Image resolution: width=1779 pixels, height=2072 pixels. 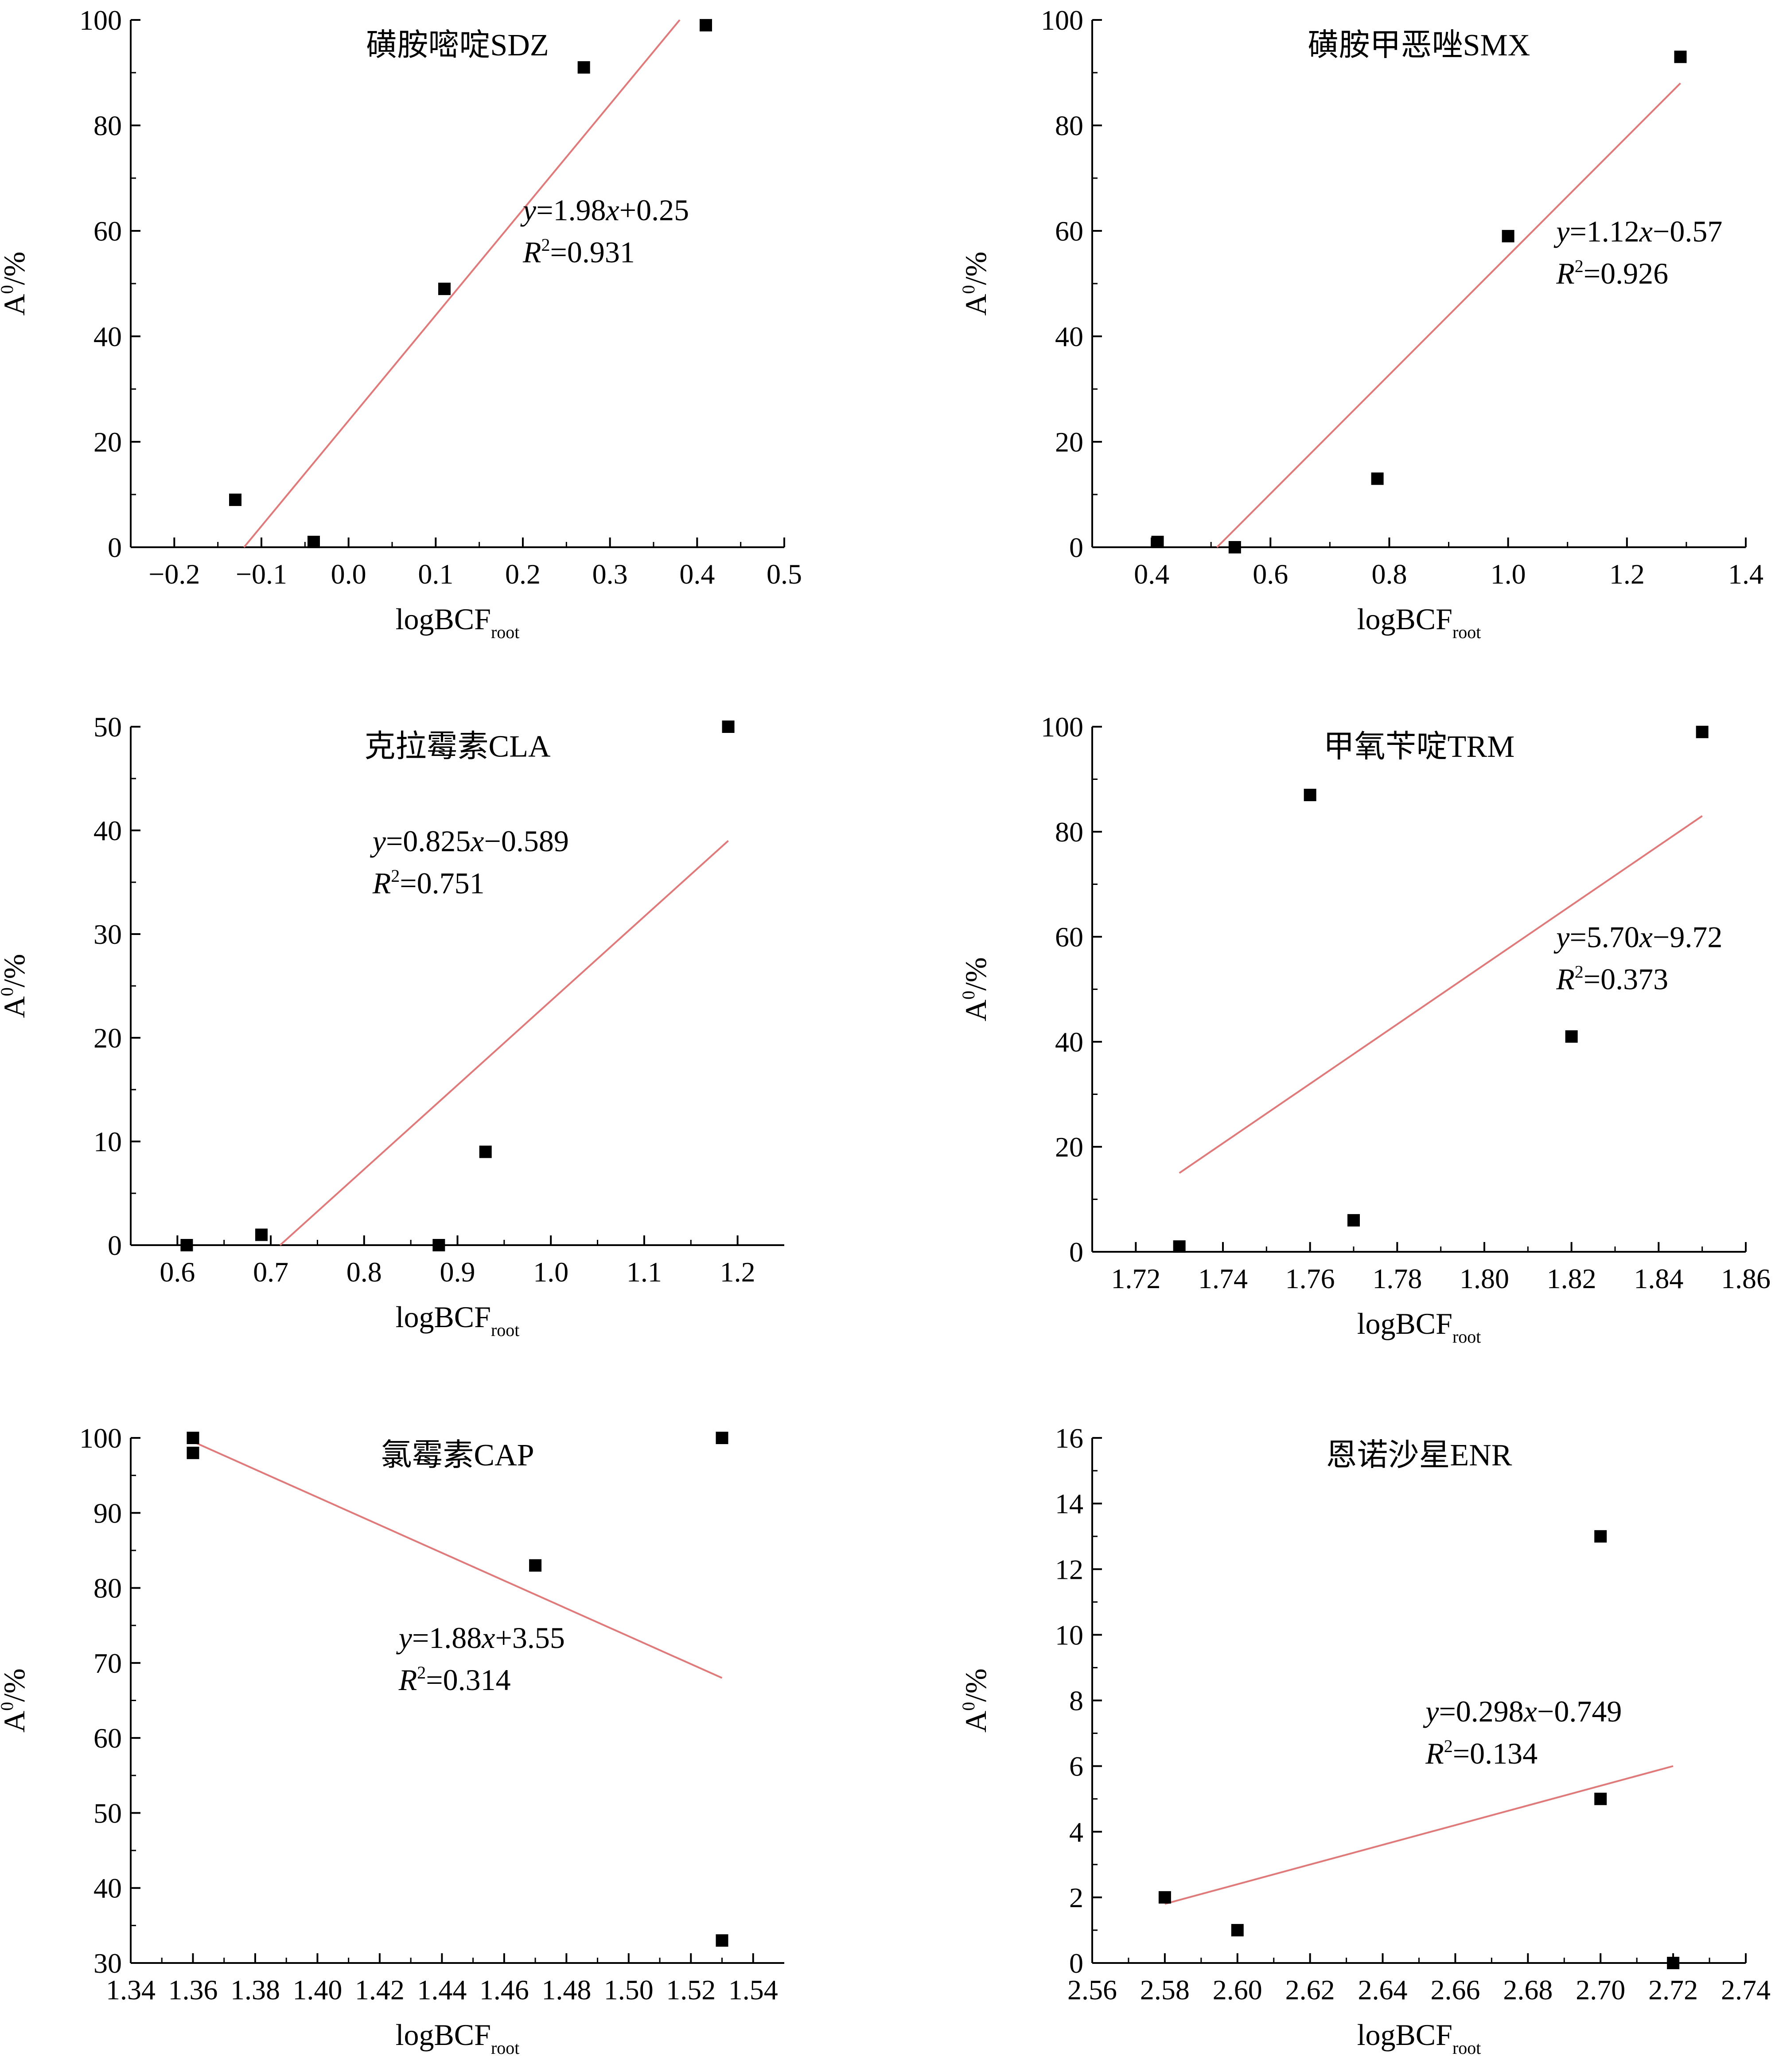 I want to click on x-tick-label: 1.50, so click(x=629, y=1990).